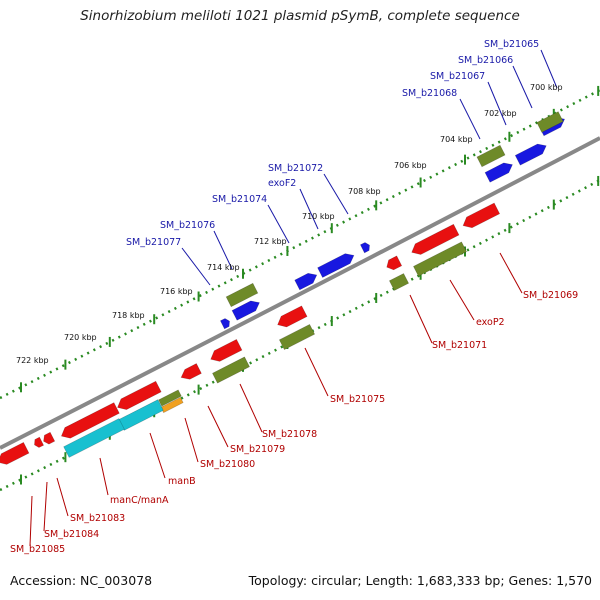  What do you see at coordinates (550, 295) in the screenshot?
I see `gene-label-SM_b21069: SM_b21069` at bounding box center [550, 295].